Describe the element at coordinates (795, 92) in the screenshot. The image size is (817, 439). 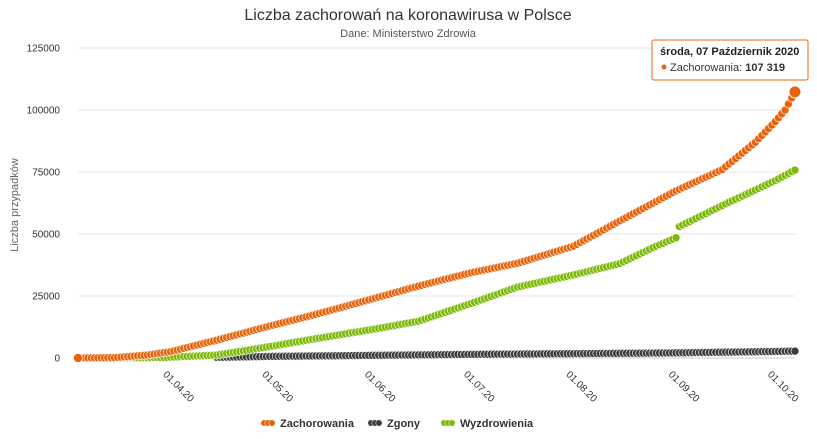
I see `highlighted-point` at that location.